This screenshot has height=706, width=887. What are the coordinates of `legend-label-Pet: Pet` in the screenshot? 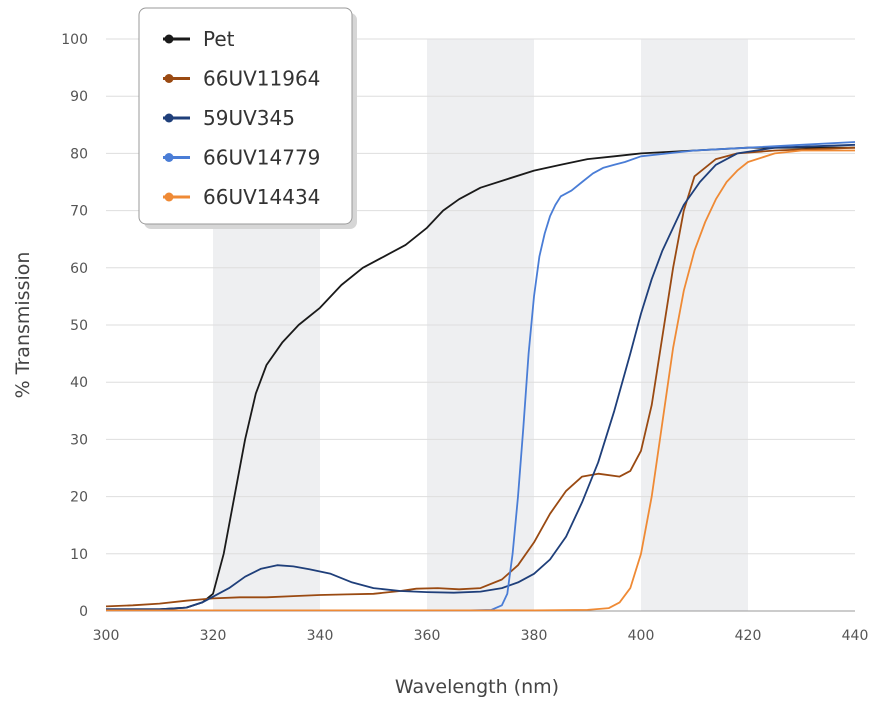 It's located at (219, 39).